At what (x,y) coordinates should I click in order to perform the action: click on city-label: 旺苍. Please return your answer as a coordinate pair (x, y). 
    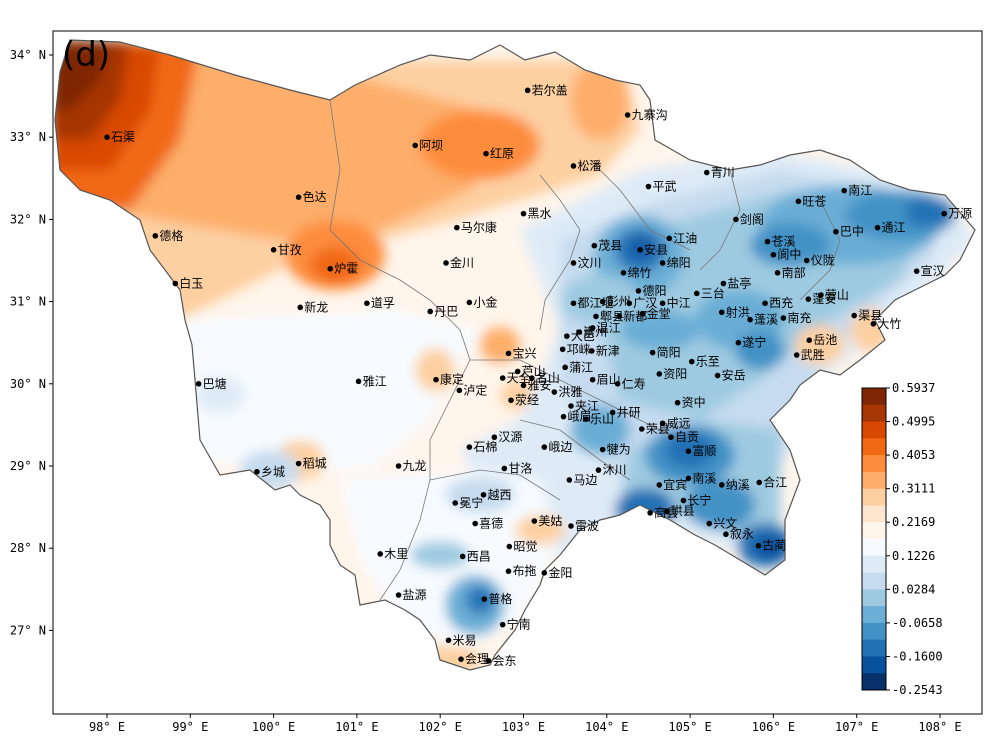
    Looking at the image, I should click on (814, 201).